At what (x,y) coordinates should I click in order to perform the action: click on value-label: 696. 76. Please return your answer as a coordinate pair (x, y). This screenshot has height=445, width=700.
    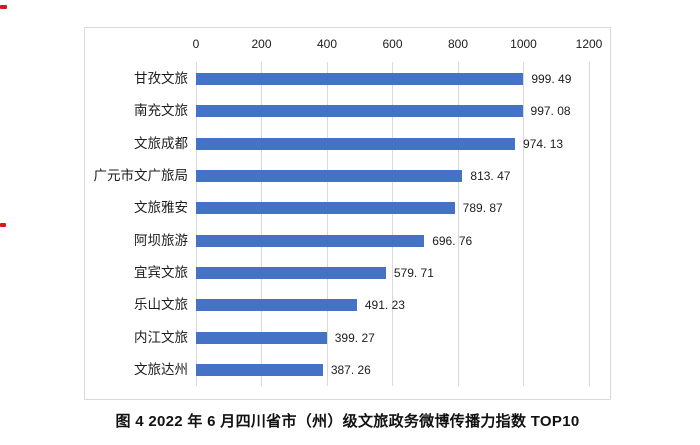
    Looking at the image, I should click on (452, 240).